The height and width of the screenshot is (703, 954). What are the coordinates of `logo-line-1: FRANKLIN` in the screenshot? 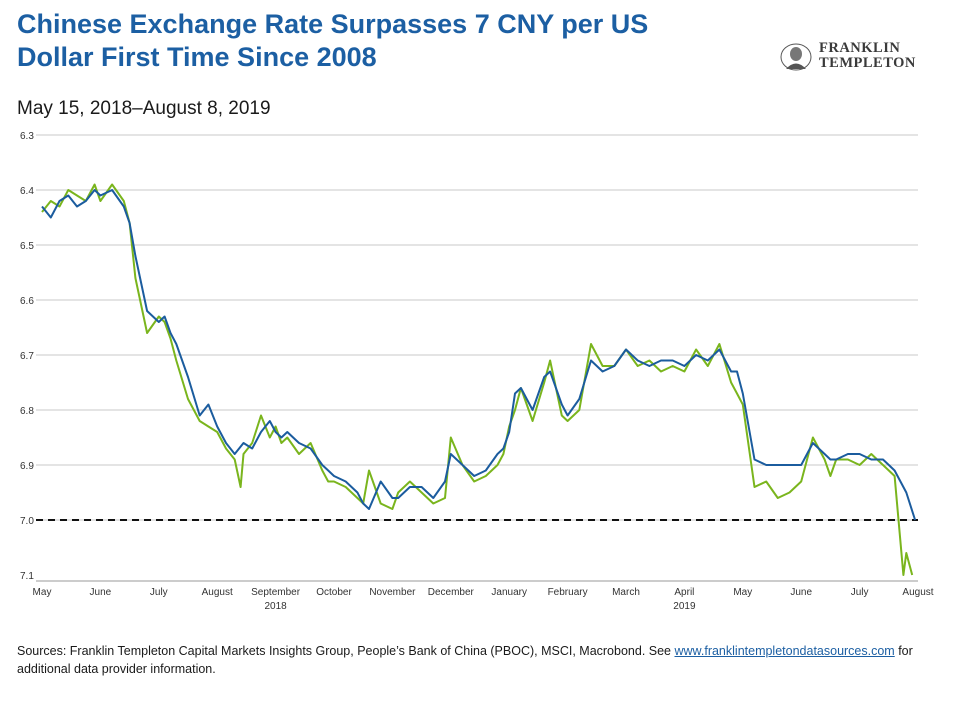 It's located at (860, 48).